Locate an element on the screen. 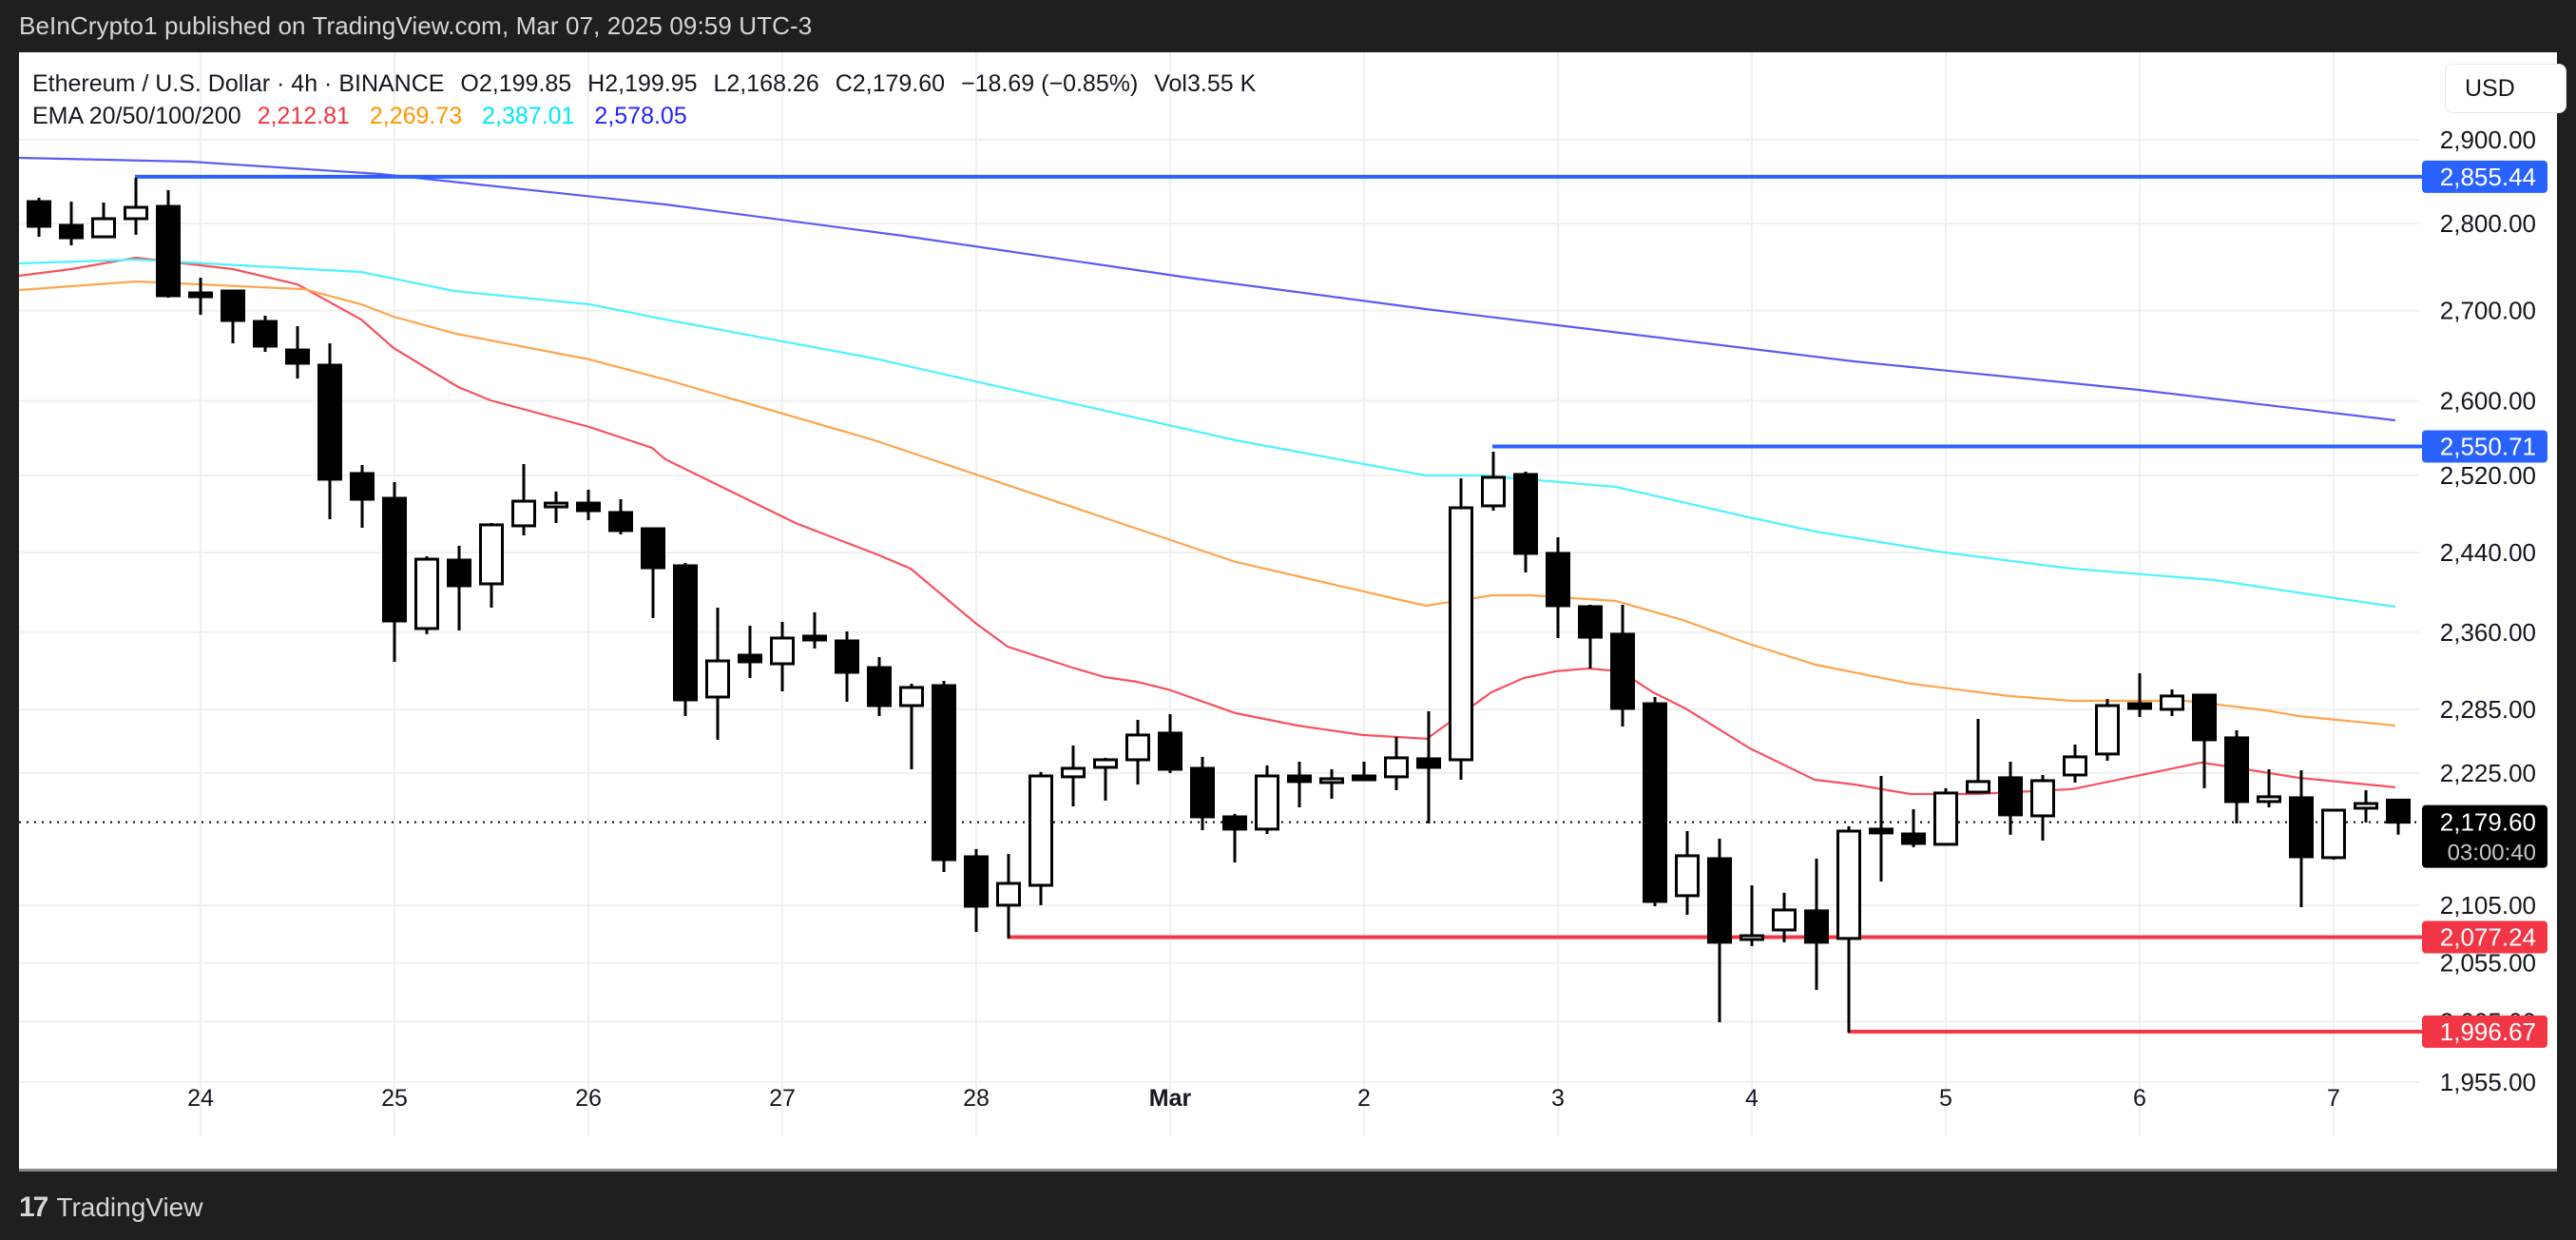 This screenshot has width=2576, height=1240. ema200-value: 2,578.05 is located at coordinates (640, 116).